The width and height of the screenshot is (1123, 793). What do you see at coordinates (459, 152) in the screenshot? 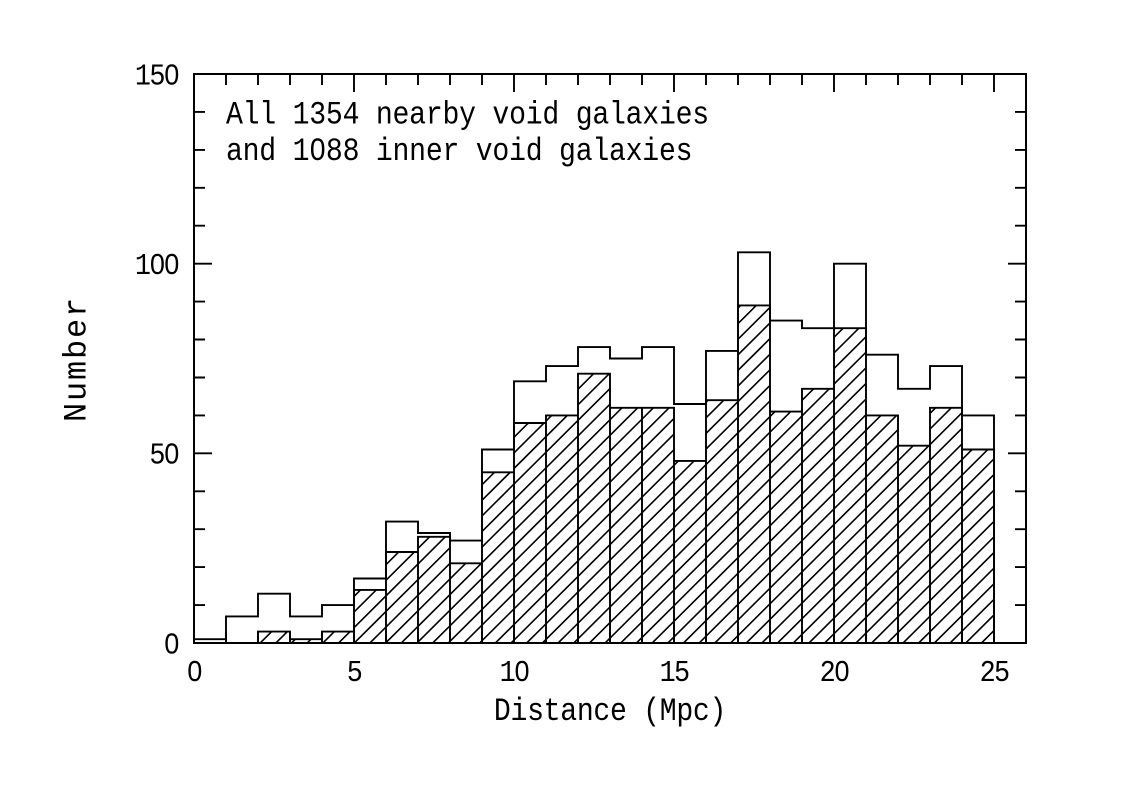
I see `svg-text: and 1088 inner void galaxies` at bounding box center [459, 152].